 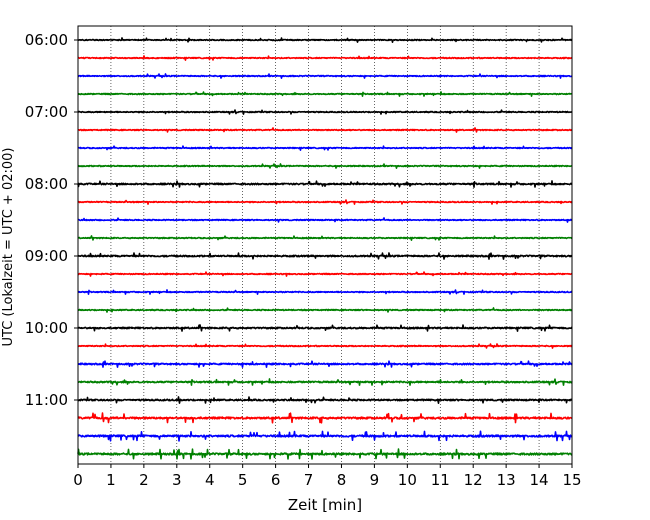 I want to click on y-axis-ticks: 06:00 07:00 08:00 09:00 10:00 11:00, so click(x=51, y=220).